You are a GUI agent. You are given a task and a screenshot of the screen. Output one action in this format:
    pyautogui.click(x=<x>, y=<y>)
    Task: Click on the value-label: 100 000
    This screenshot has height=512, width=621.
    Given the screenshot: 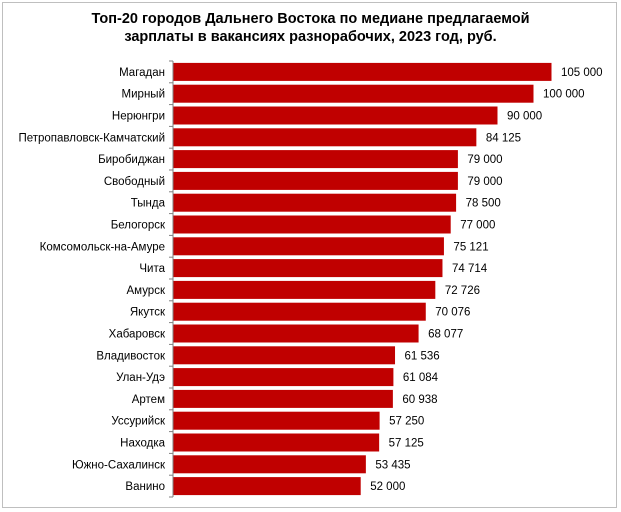 What is the action you would take?
    pyautogui.click(x=564, y=95)
    